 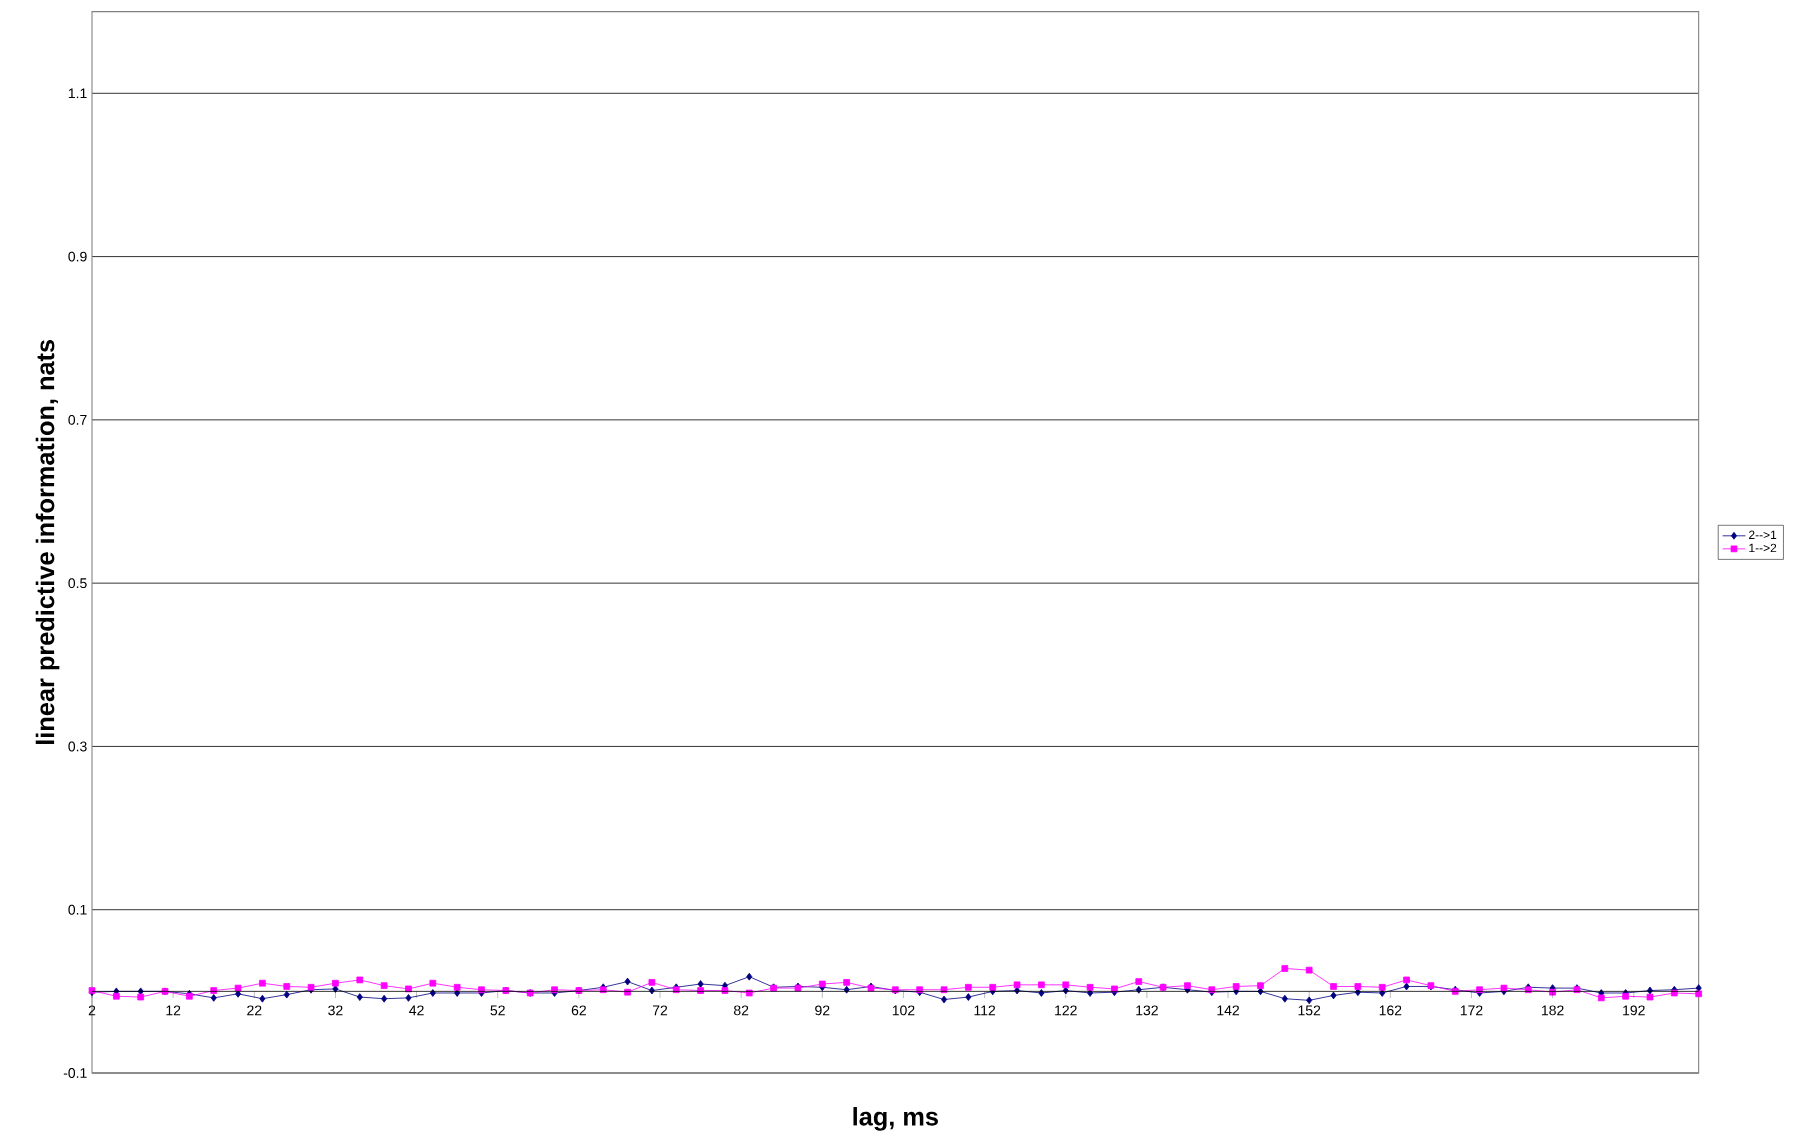 I want to click on x-tick-label: 122, so click(x=1066, y=1010).